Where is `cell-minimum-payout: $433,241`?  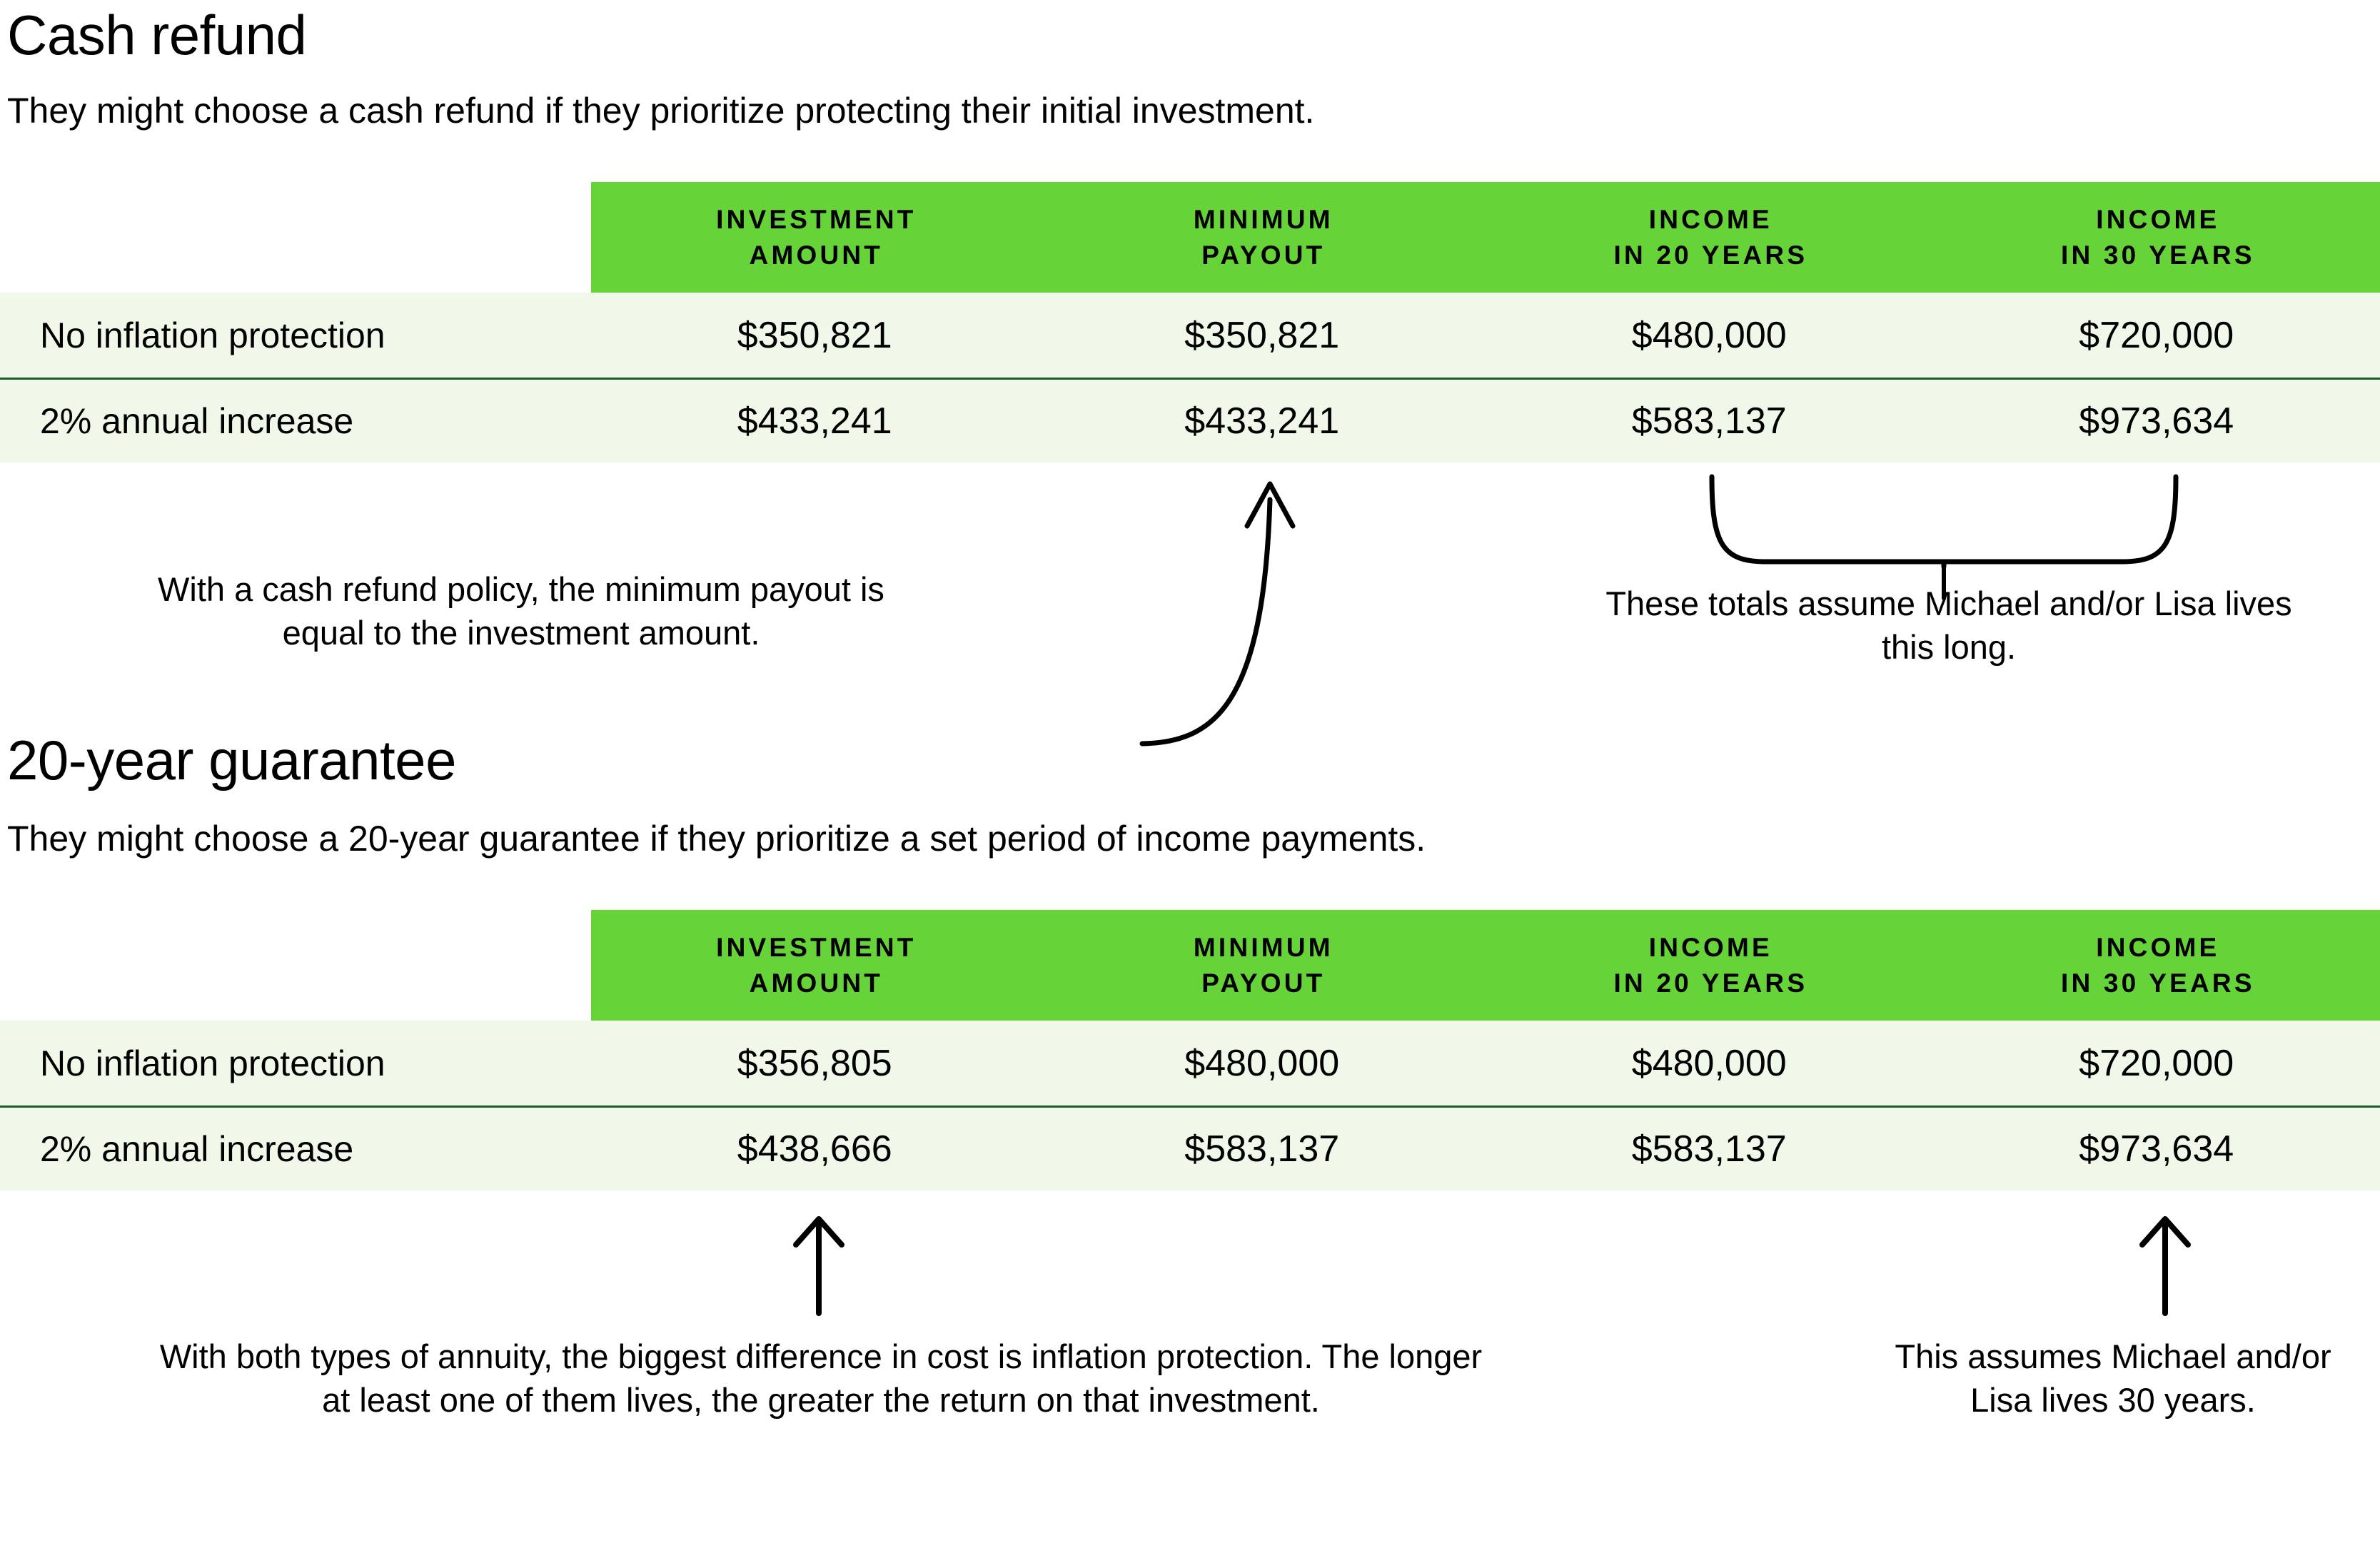 cell-minimum-payout: $433,241 is located at coordinates (1262, 421).